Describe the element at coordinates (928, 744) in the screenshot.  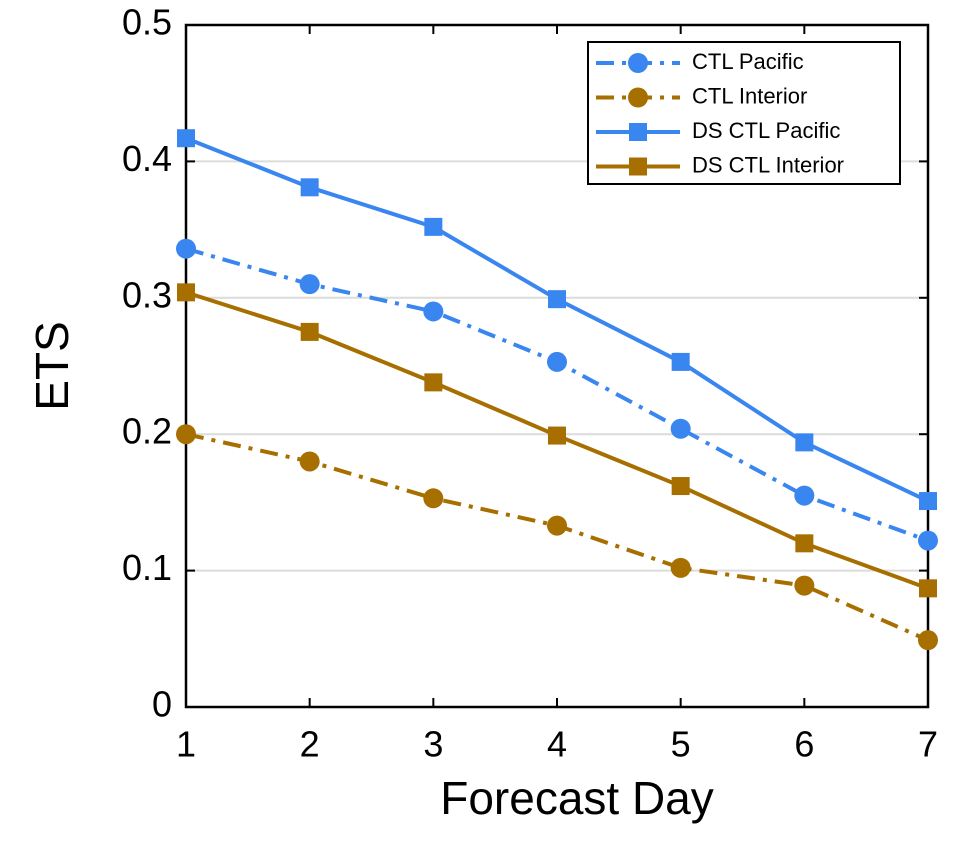
I see `x-tick-label: 7` at that location.